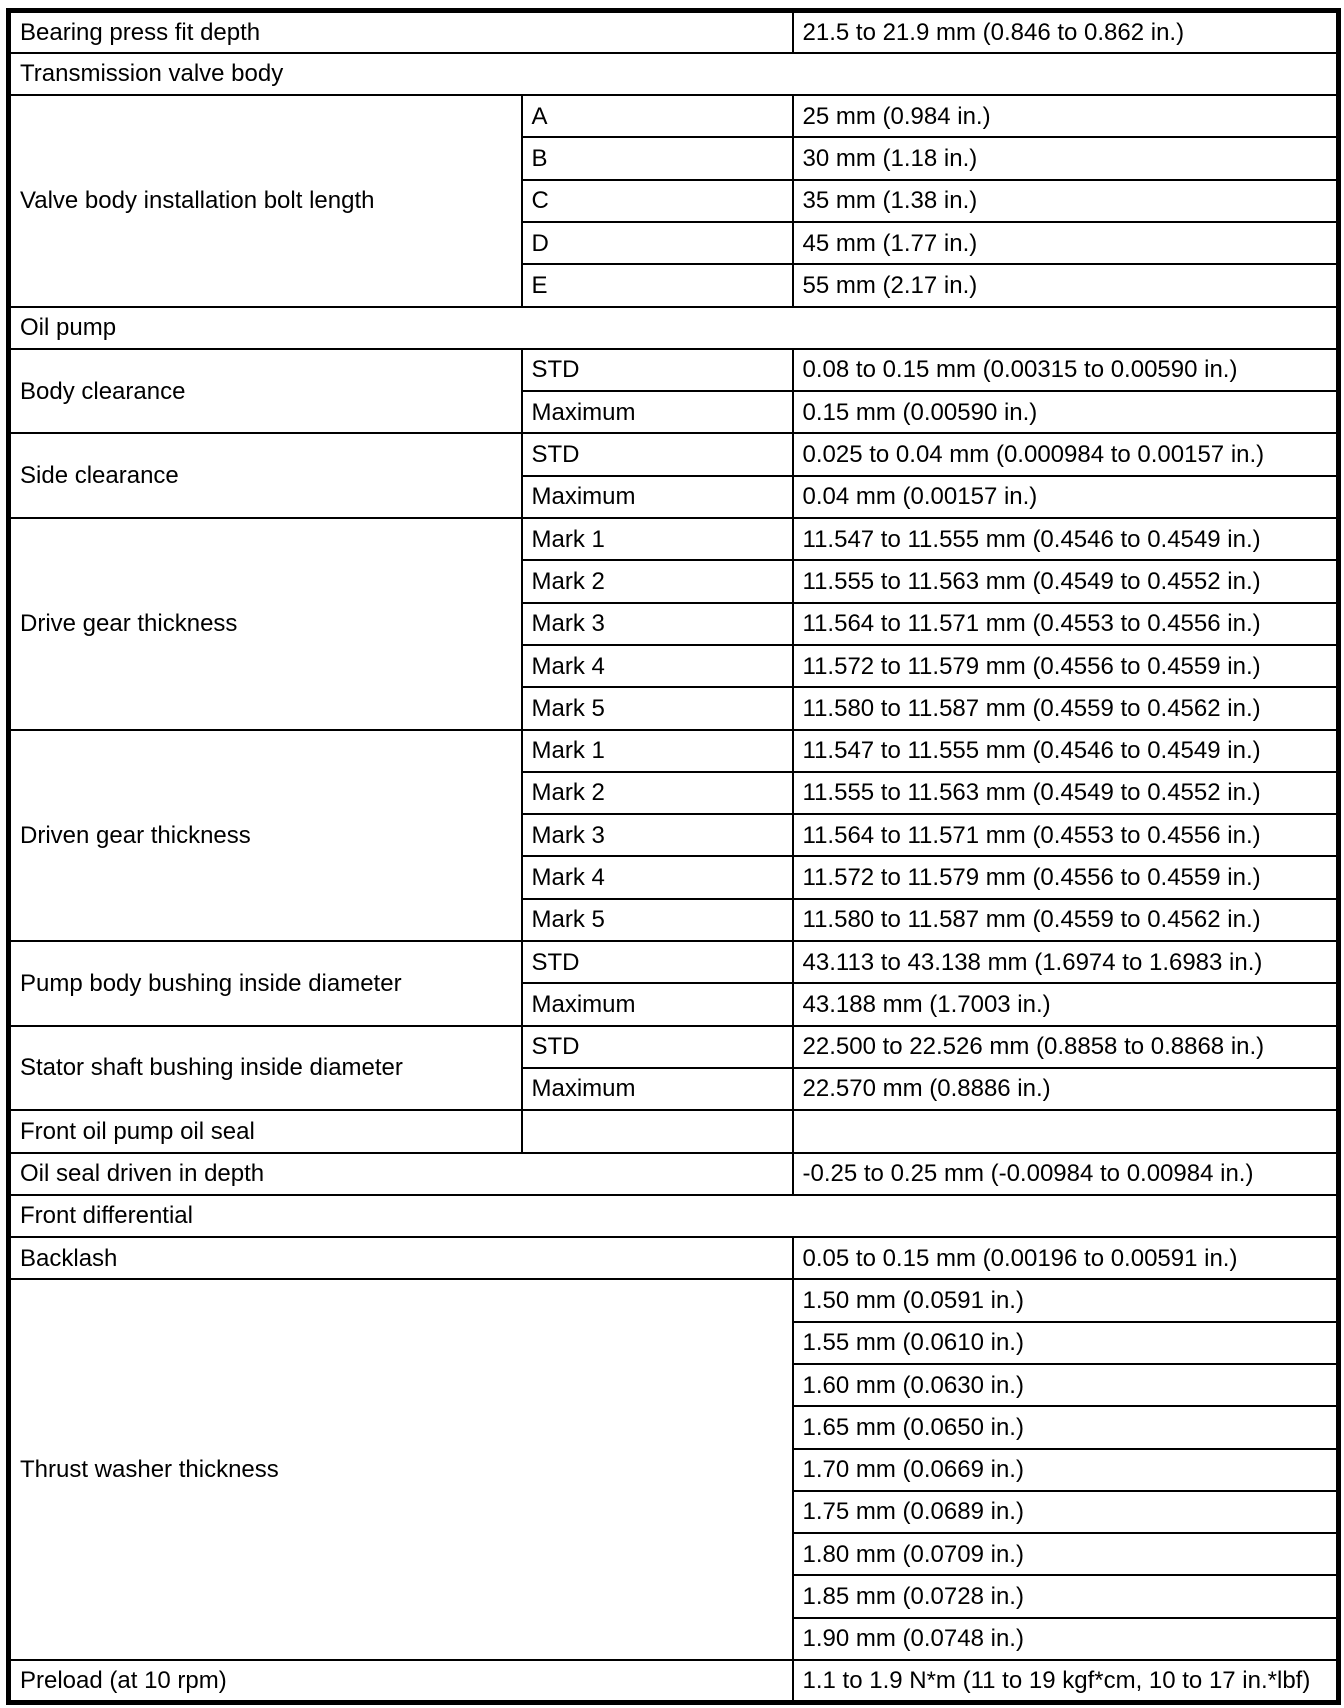 The width and height of the screenshot is (1344, 1708). Describe the element at coordinates (1065, 1004) in the screenshot. I see `spec-value: 43.188 mm (1.7003 in.)` at that location.